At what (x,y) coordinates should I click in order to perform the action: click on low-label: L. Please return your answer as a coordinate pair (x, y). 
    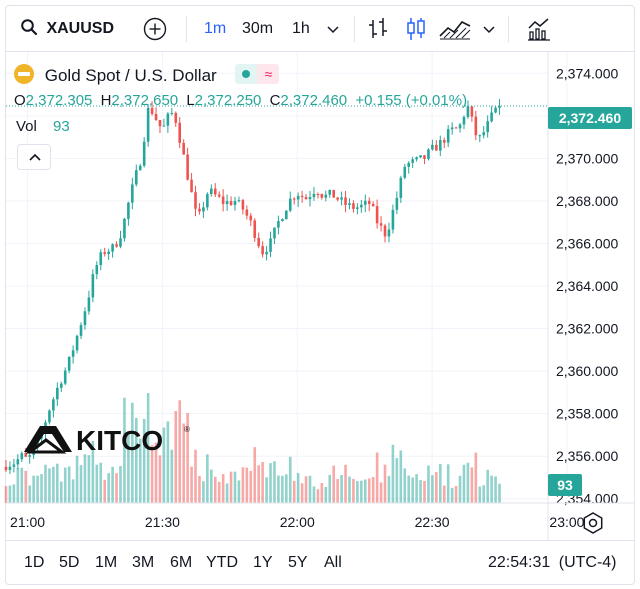
    Looking at the image, I should click on (190, 100).